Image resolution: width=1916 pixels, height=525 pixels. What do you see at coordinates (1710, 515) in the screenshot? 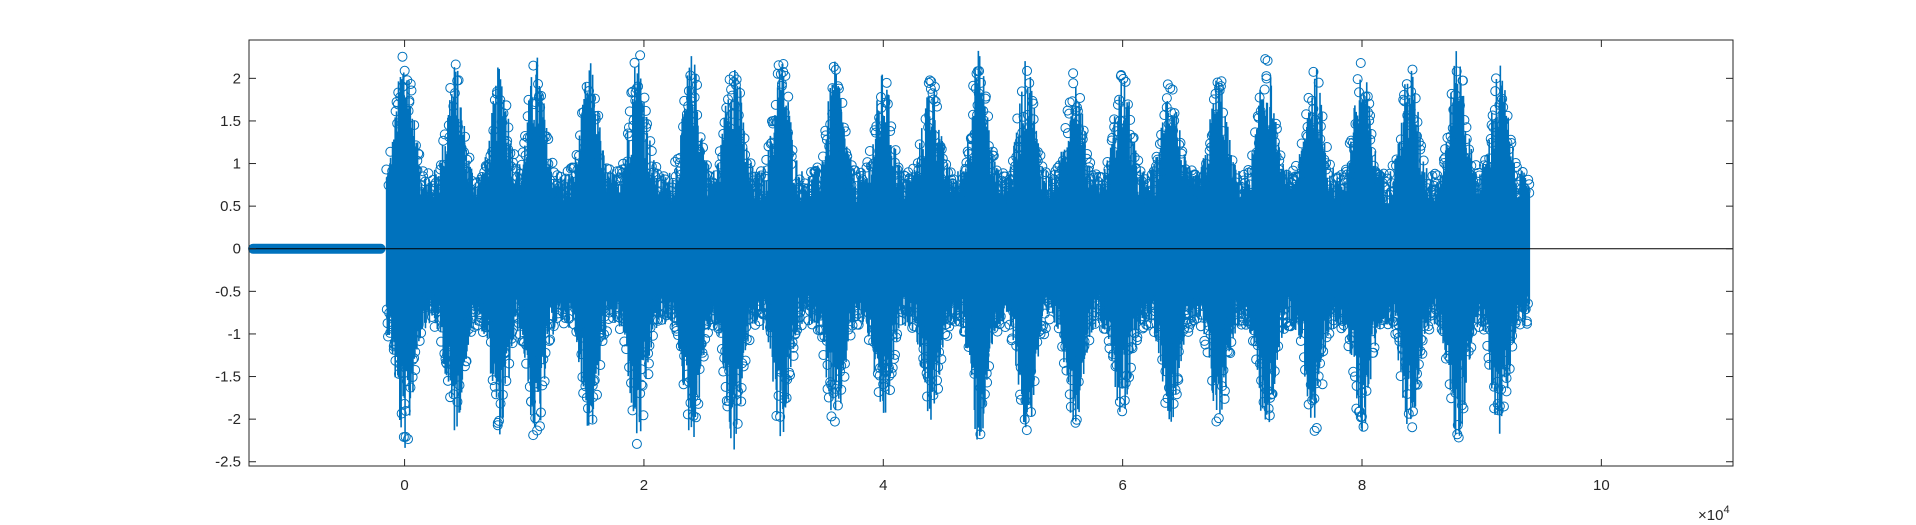
I see `x-exponent-base: ×10` at bounding box center [1710, 515].